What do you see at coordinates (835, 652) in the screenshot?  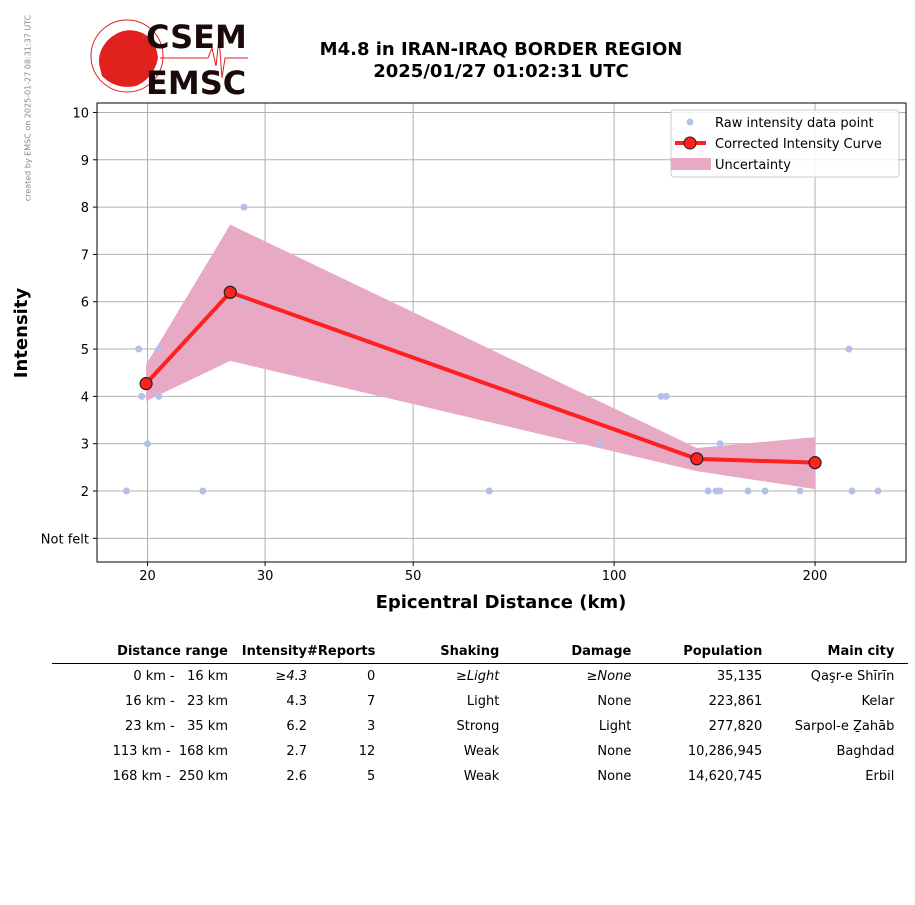 I see `column-header: Main city` at bounding box center [835, 652].